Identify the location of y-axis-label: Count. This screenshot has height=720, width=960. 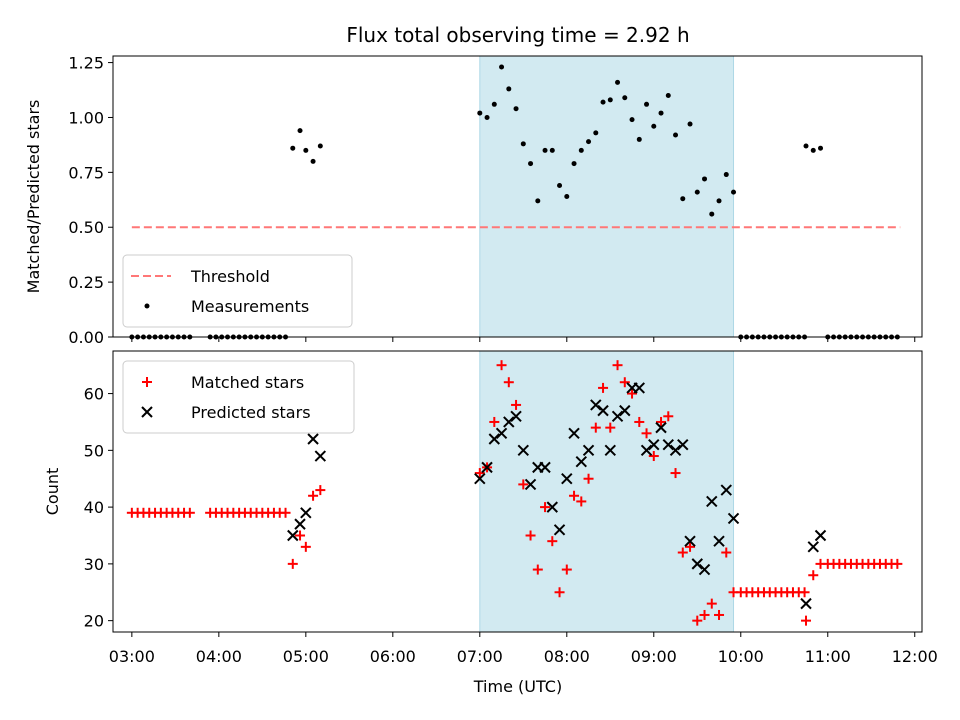
(52, 492).